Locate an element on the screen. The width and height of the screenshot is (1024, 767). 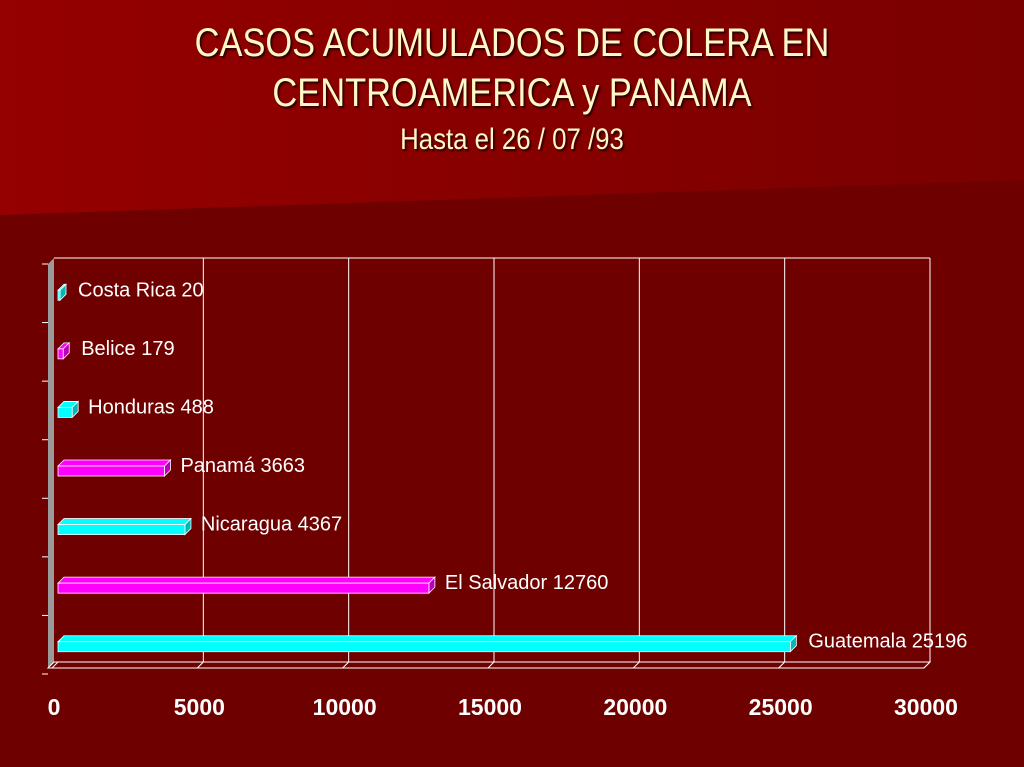
bar-belice is located at coordinates (64, 350).